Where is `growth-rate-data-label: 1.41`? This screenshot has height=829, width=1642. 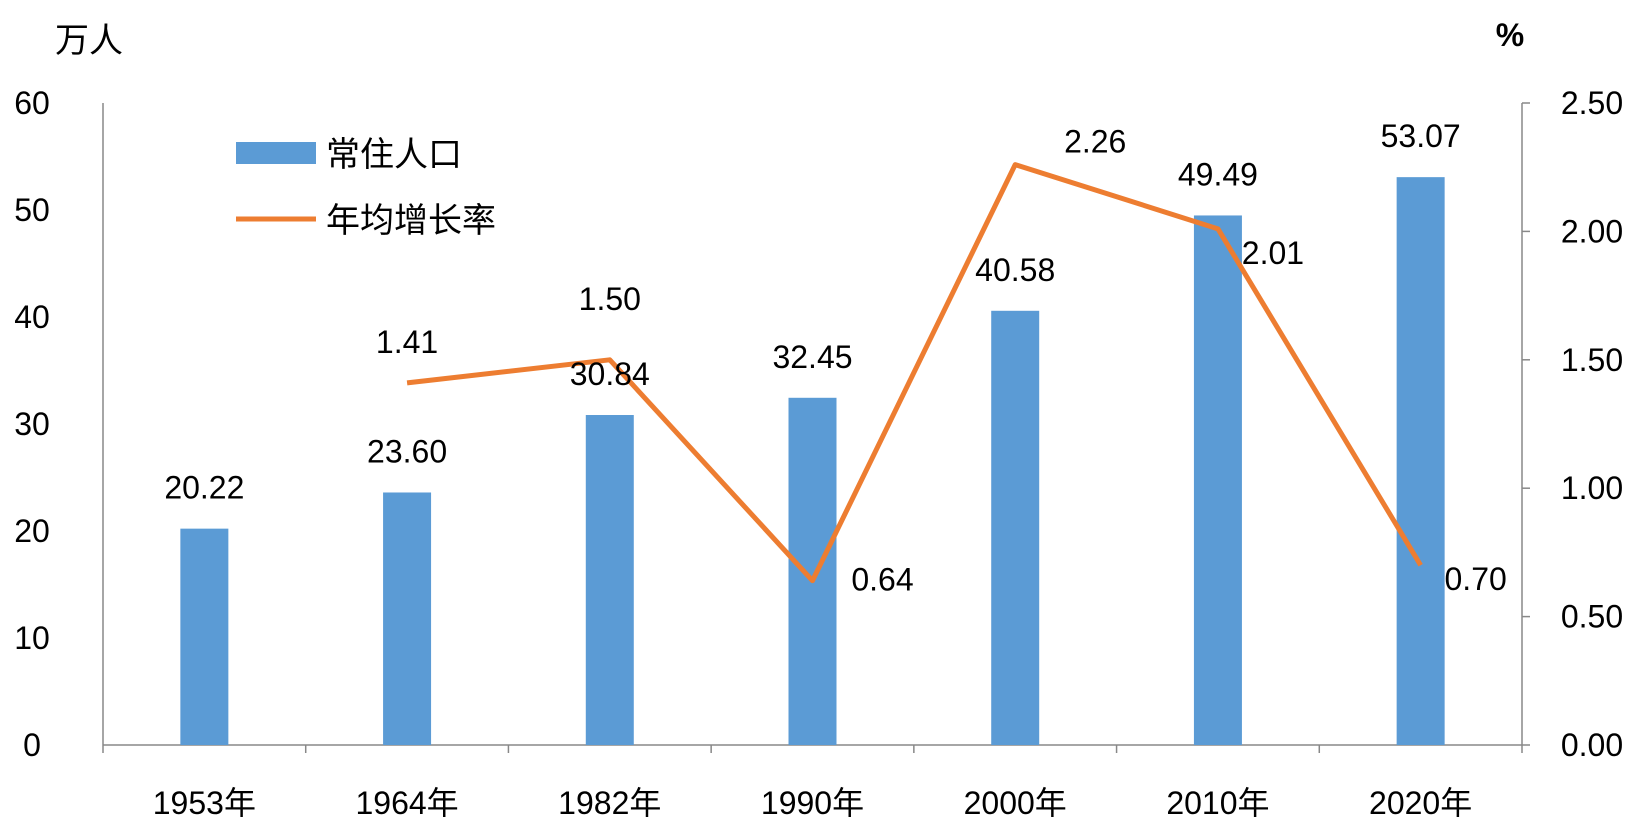 growth-rate-data-label: 1.41 is located at coordinates (407, 342).